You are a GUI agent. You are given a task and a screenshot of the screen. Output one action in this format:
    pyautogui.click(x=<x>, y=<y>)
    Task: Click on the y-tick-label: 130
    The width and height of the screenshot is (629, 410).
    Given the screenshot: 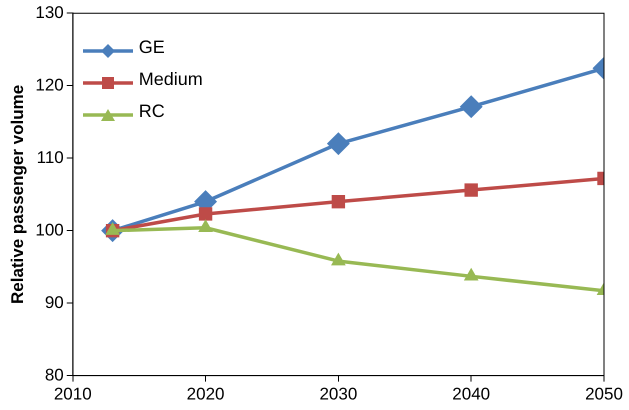 What is the action you would take?
    pyautogui.click(x=49, y=12)
    